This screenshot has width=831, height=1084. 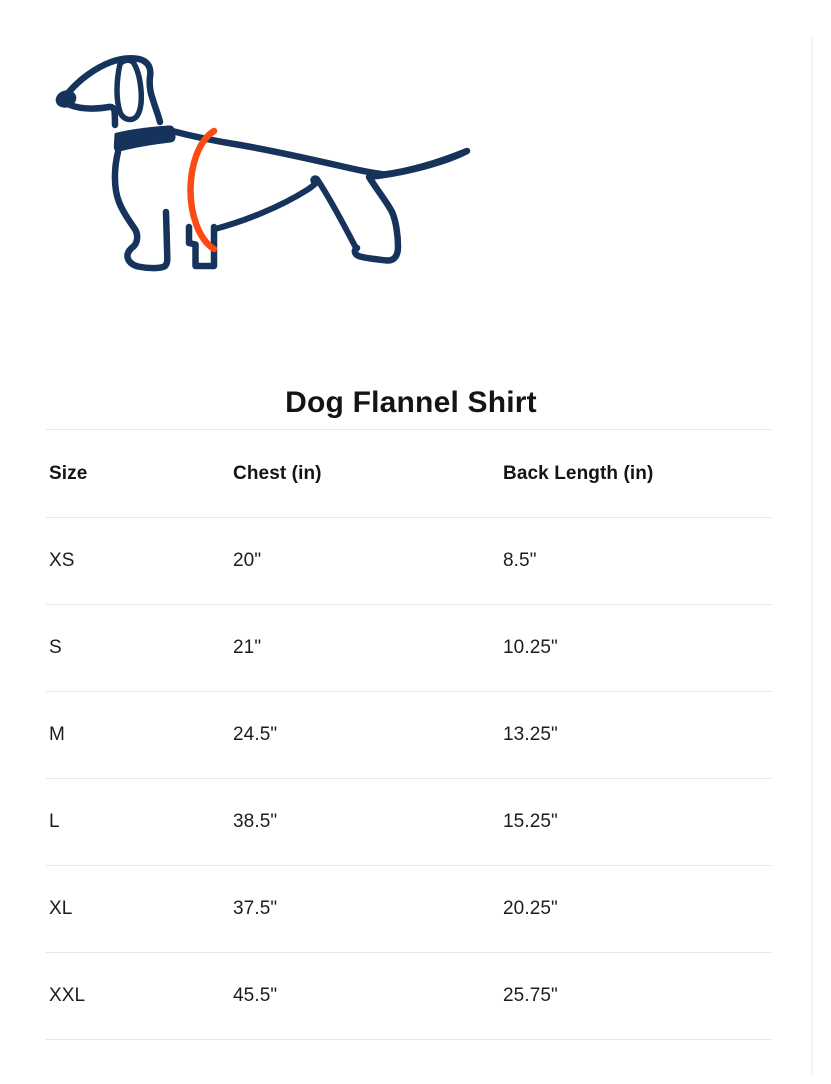 I want to click on dog-far-front-leg, so click(x=201, y=246).